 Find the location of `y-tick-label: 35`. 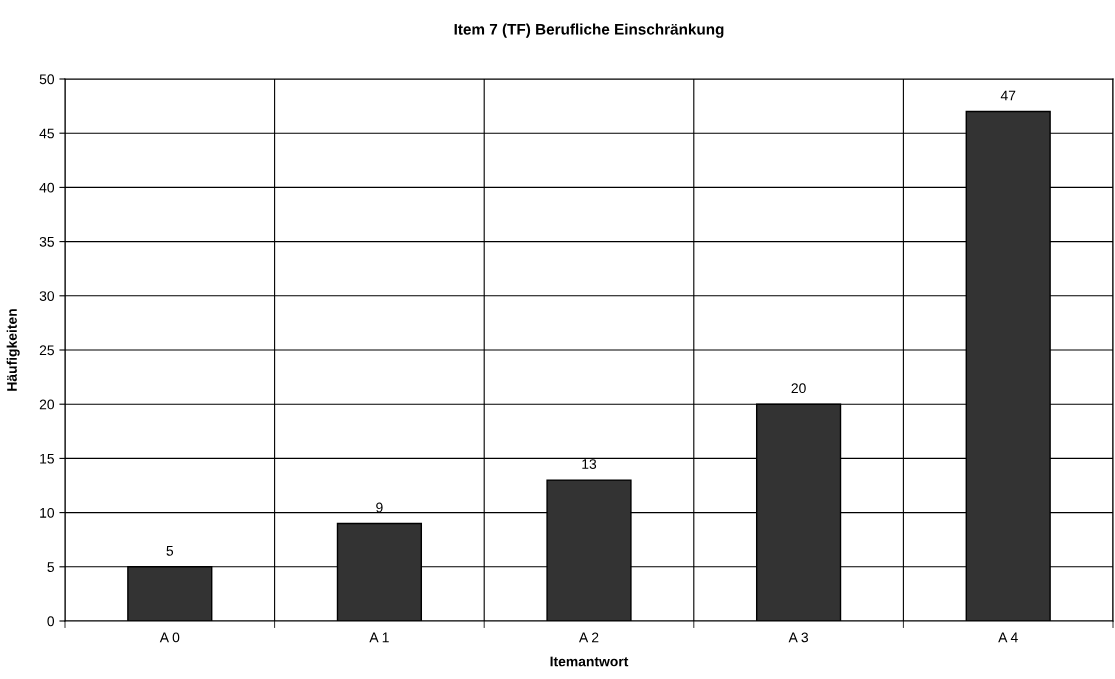

y-tick-label: 35 is located at coordinates (46, 241).